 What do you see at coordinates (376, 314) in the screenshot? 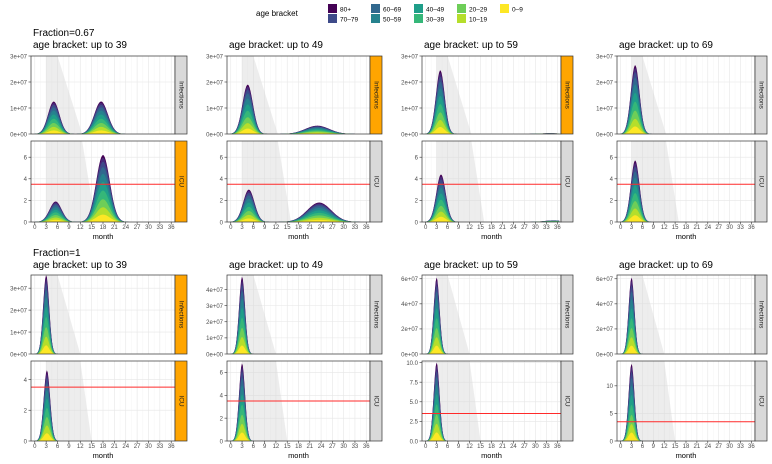
I see `panel-r2c2-infections-strip` at bounding box center [376, 314].